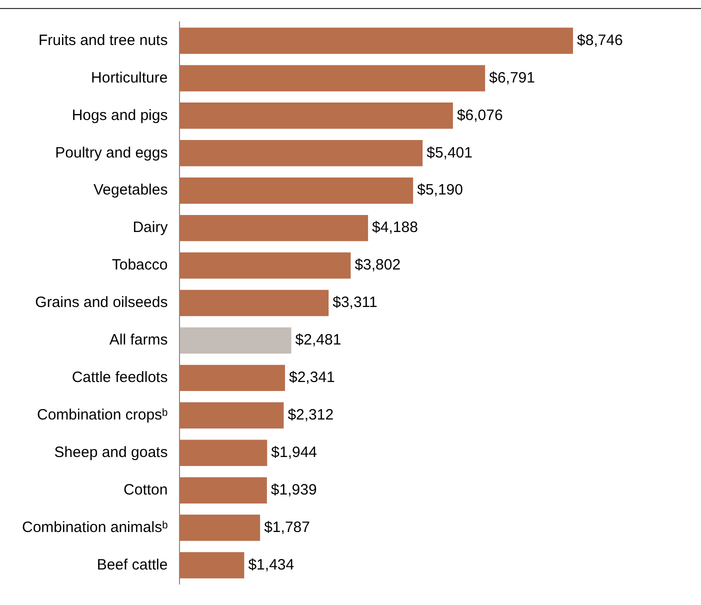  I want to click on data-label: $1,787, so click(287, 527).